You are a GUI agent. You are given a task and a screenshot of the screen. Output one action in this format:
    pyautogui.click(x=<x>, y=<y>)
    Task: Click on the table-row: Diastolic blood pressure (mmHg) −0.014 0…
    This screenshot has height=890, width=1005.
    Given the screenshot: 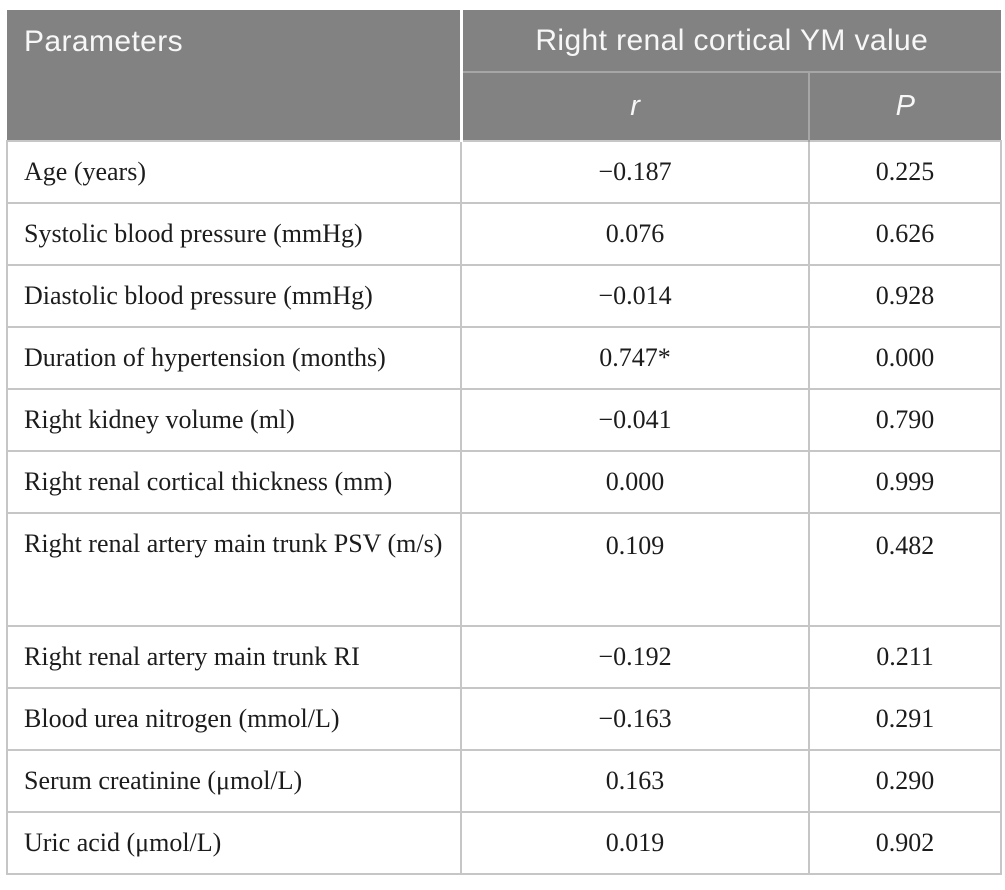 What is the action you would take?
    pyautogui.click(x=504, y=296)
    